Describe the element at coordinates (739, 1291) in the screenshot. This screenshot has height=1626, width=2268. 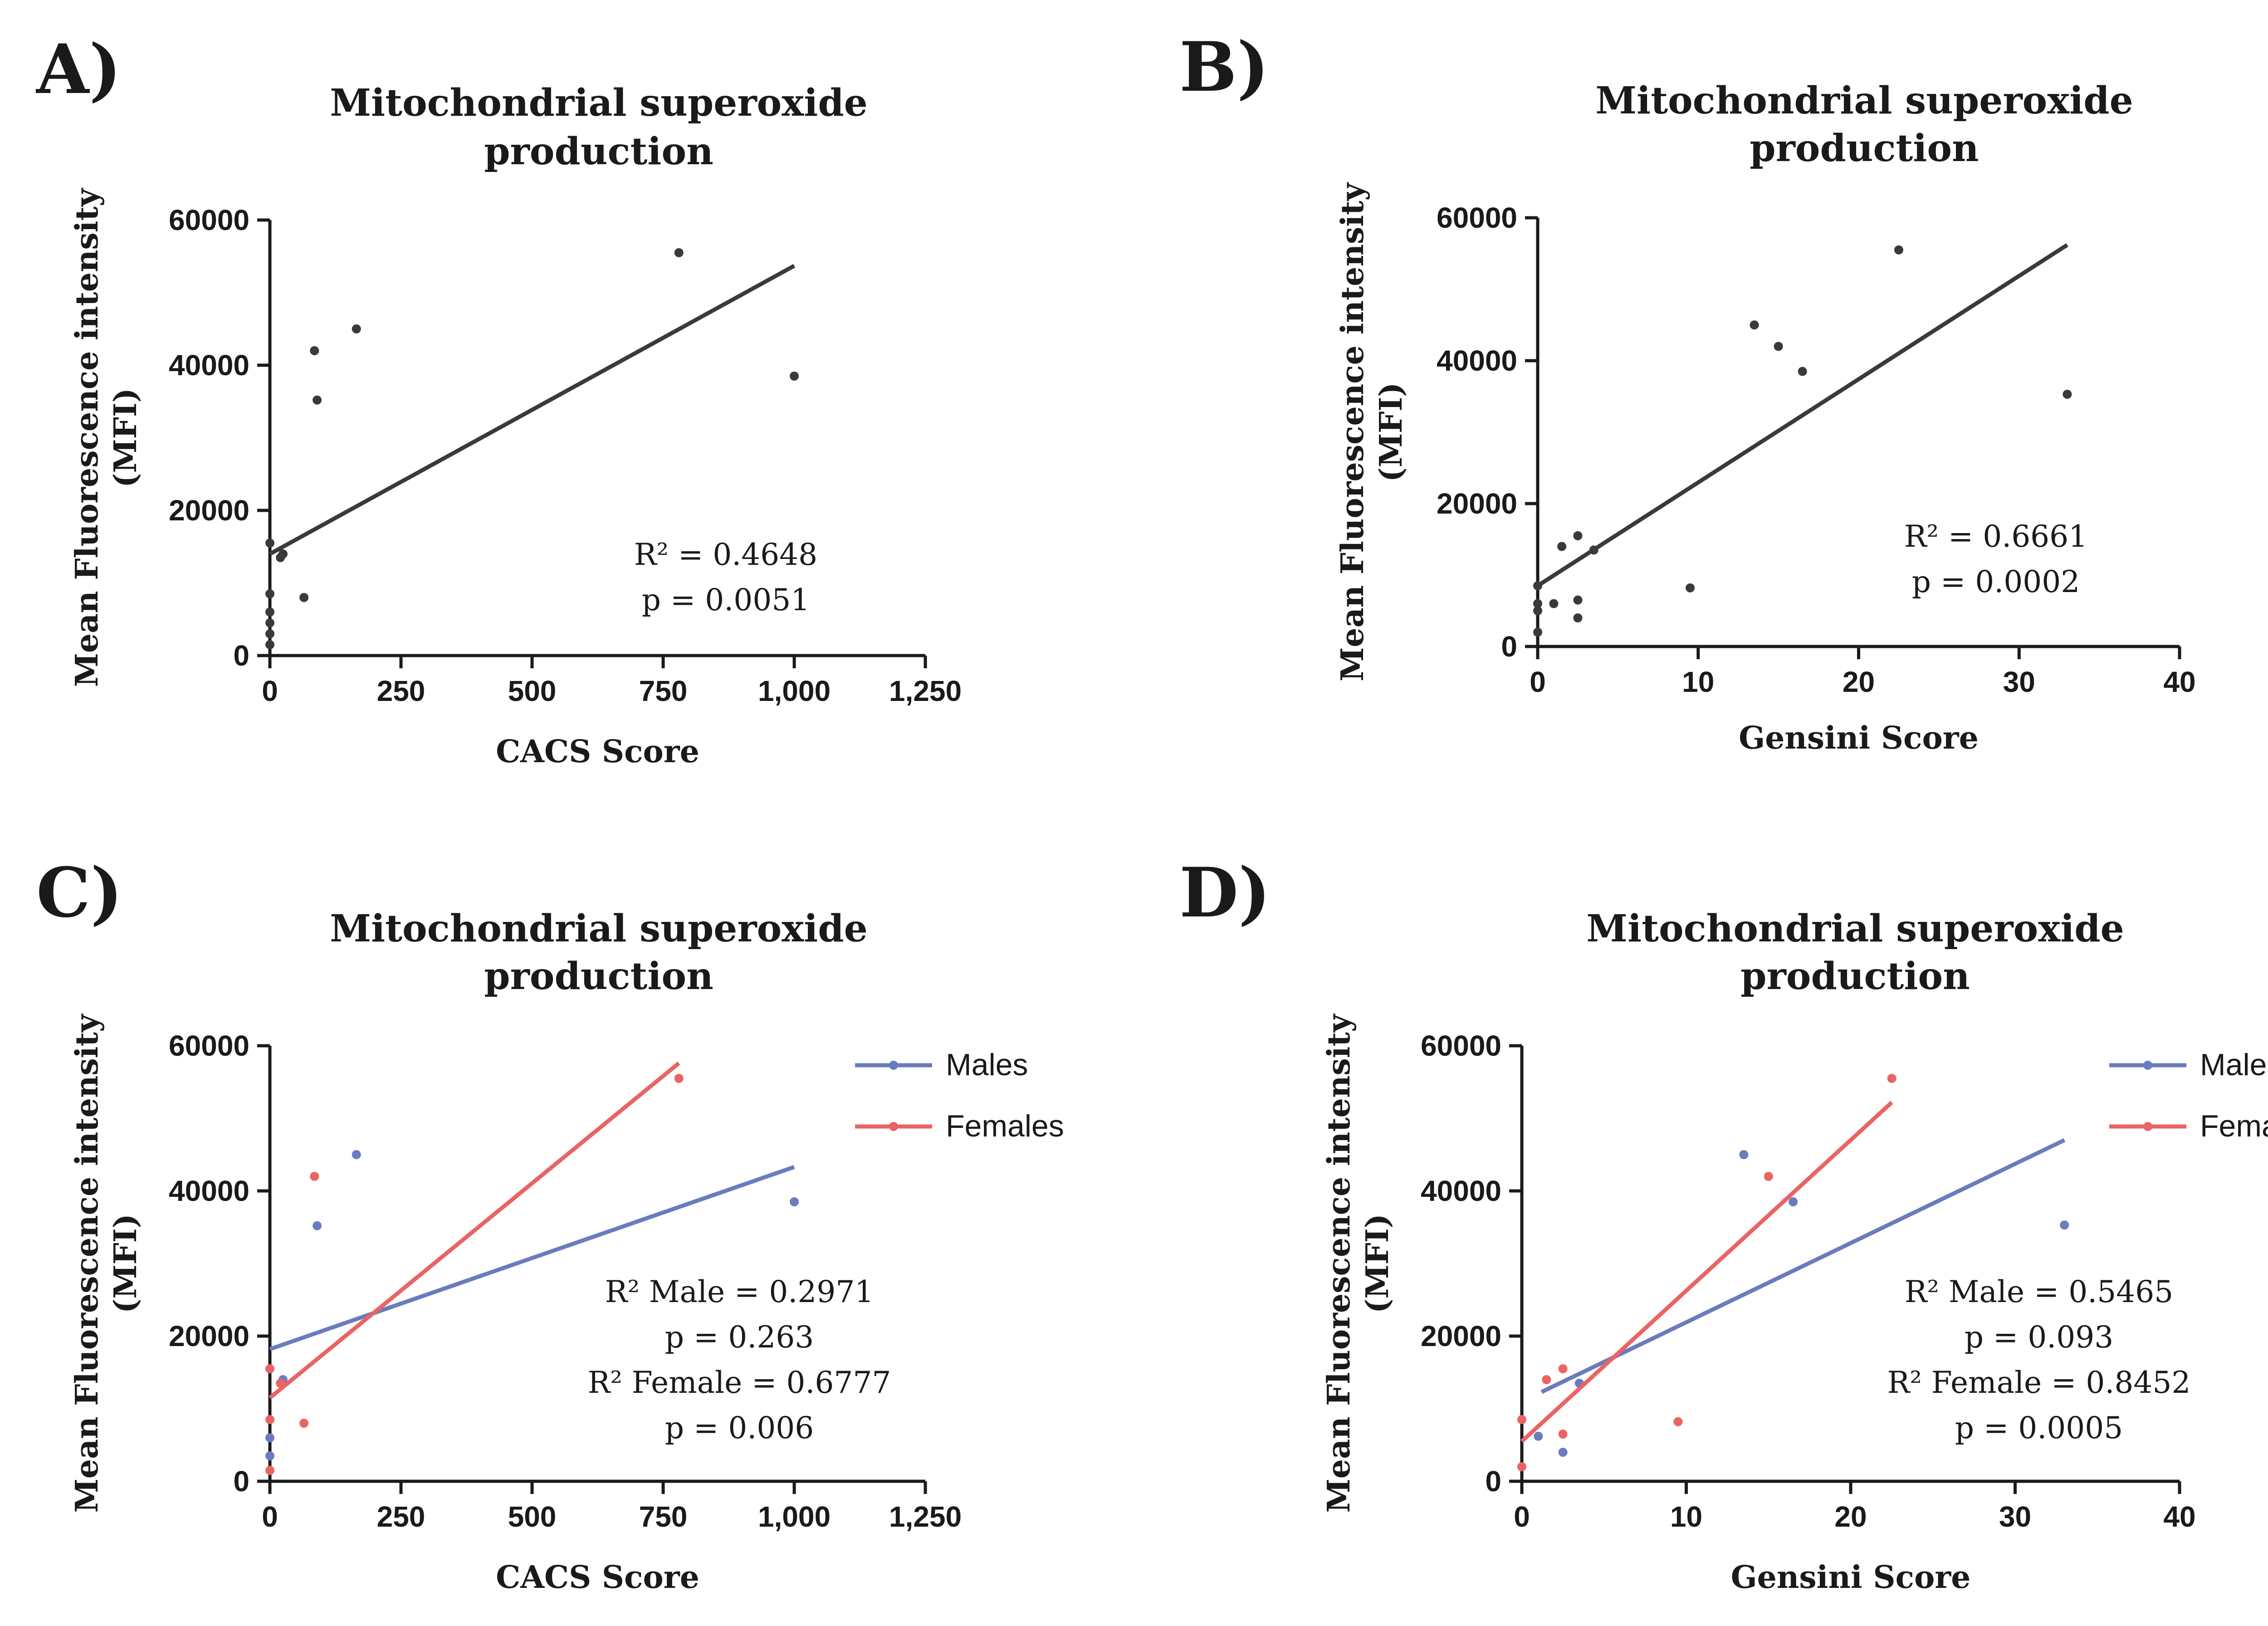
I see `stat-annotation: R² Male = 0.2971` at that location.